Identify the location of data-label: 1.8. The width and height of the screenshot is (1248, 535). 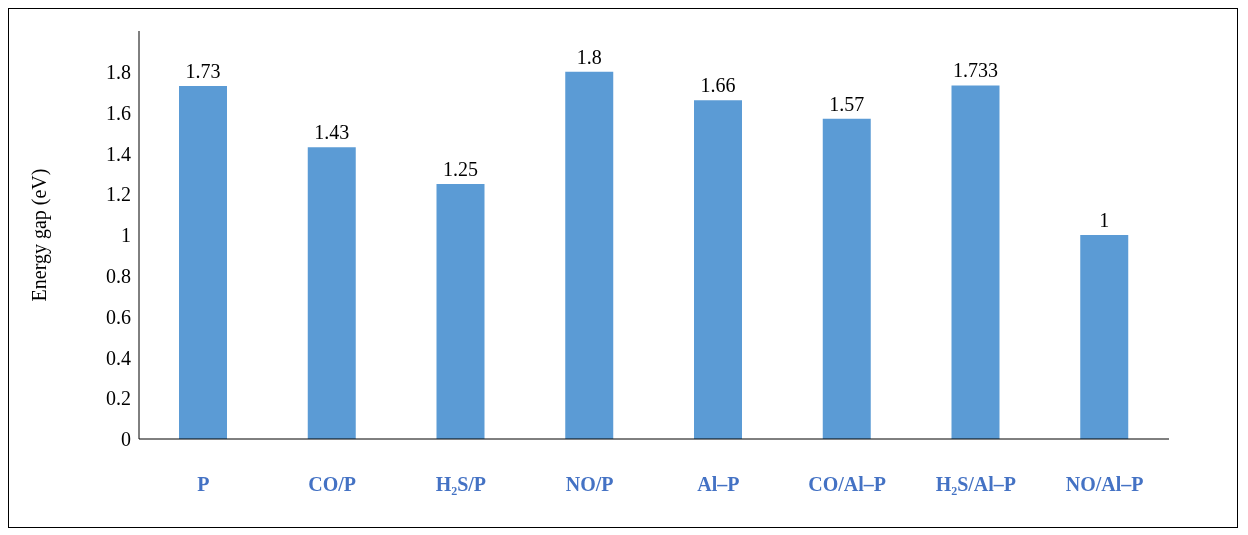
(589, 56).